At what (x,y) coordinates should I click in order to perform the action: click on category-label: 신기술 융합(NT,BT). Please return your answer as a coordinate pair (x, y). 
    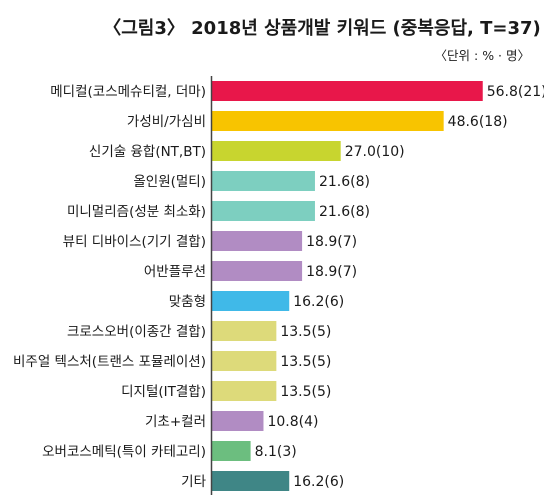
    Looking at the image, I should click on (147, 152).